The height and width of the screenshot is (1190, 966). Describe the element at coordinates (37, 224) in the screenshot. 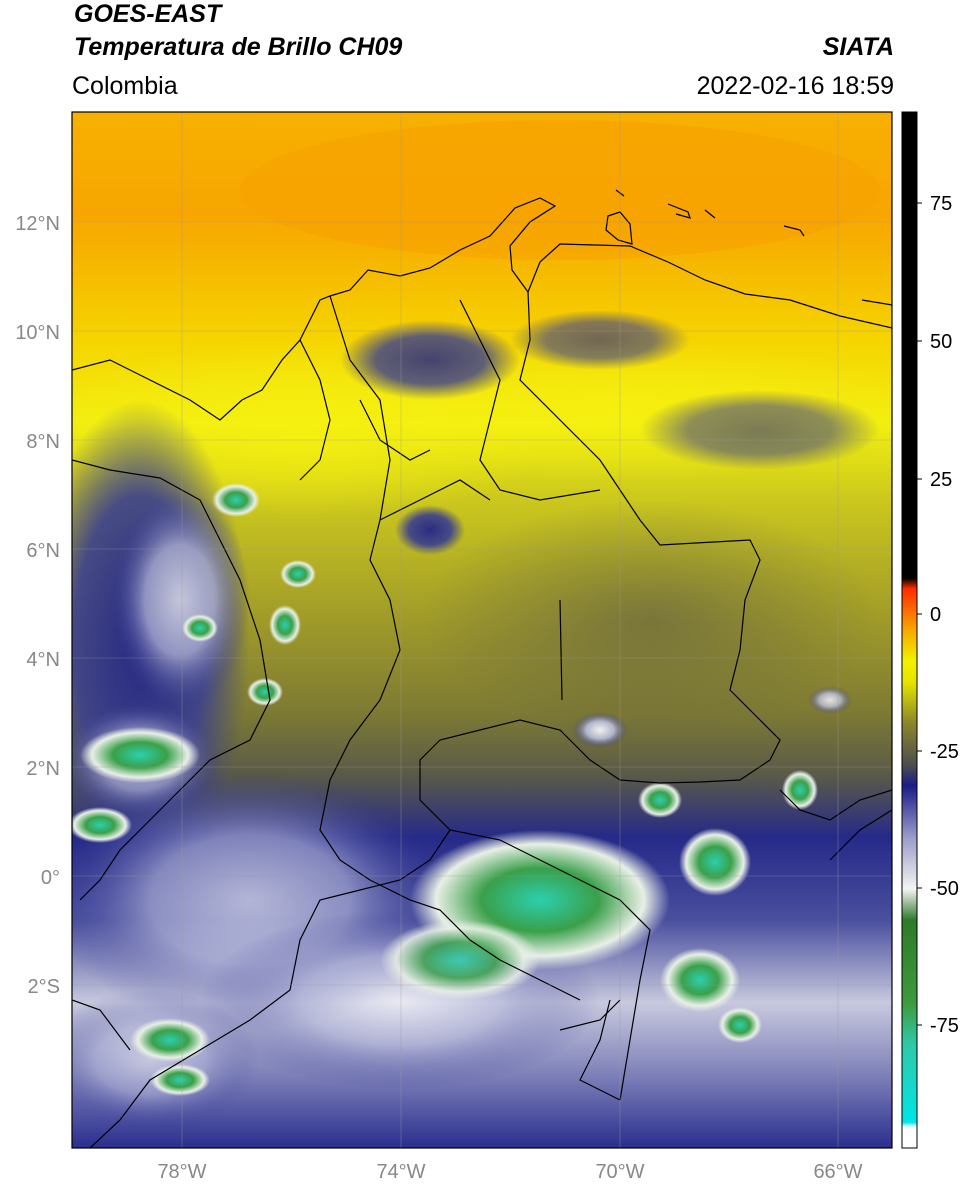

I see `lat-tick-label: 12°N` at that location.